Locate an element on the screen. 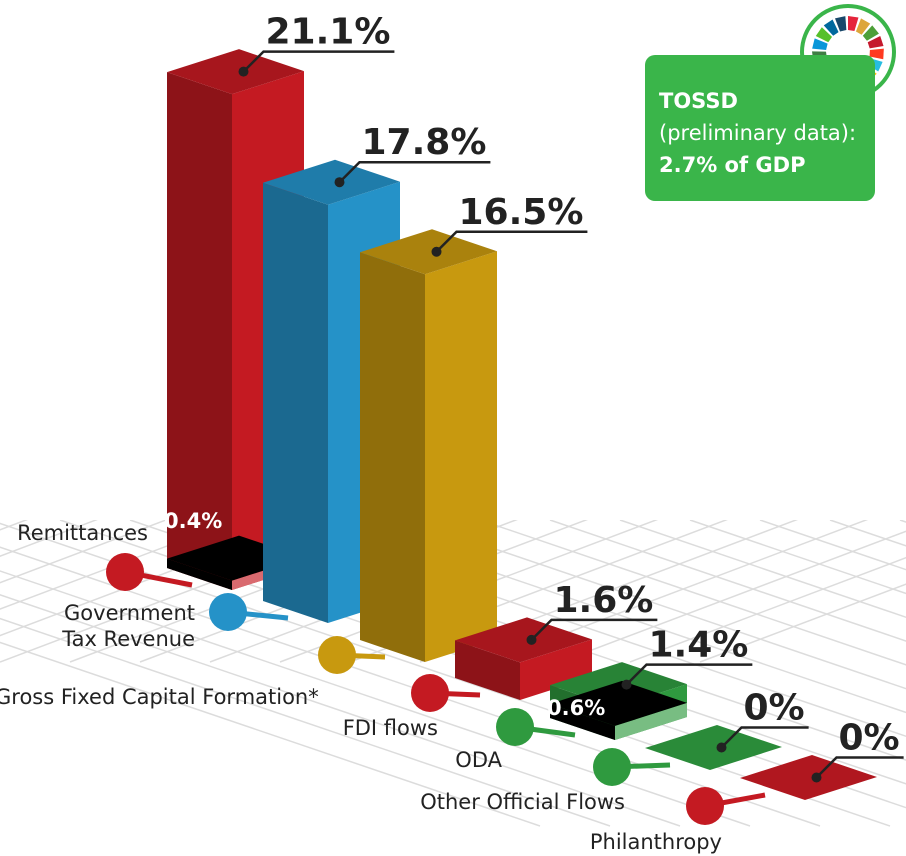 The image size is (906, 856). category-label: Government Tax Revenue is located at coordinates (128, 626).